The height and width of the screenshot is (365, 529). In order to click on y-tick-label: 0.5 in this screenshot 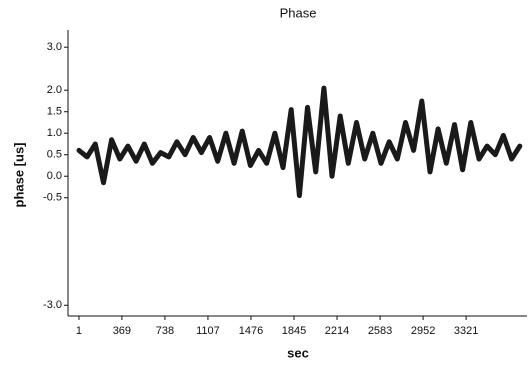, I will do `click(54, 155)`.